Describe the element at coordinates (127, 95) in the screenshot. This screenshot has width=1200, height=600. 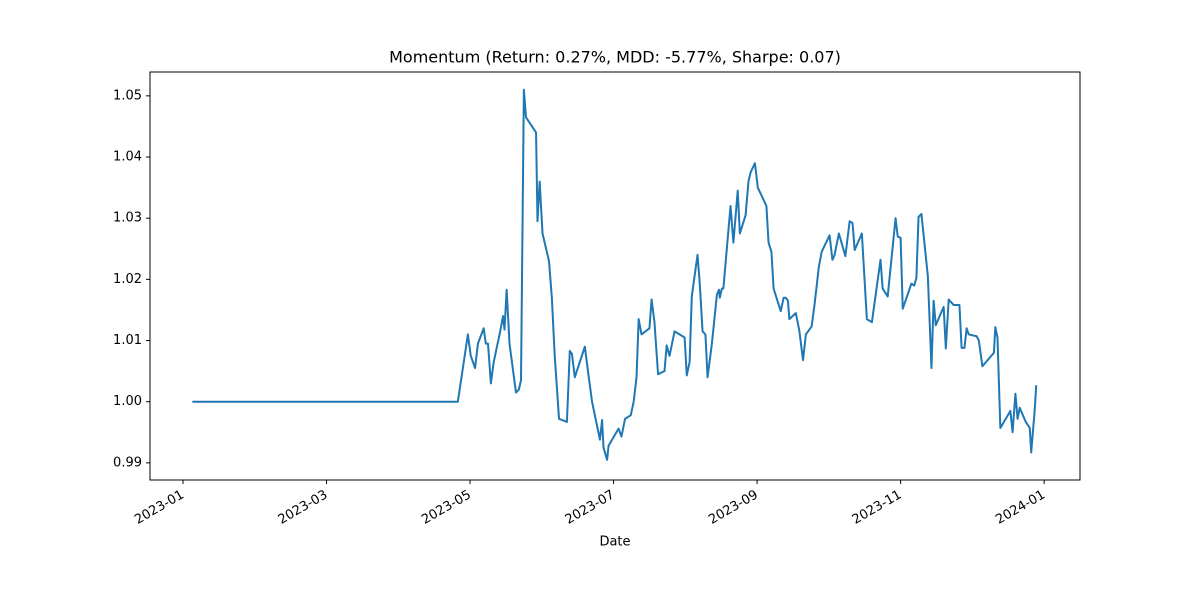
I see `y-tick-label: 1.05` at that location.